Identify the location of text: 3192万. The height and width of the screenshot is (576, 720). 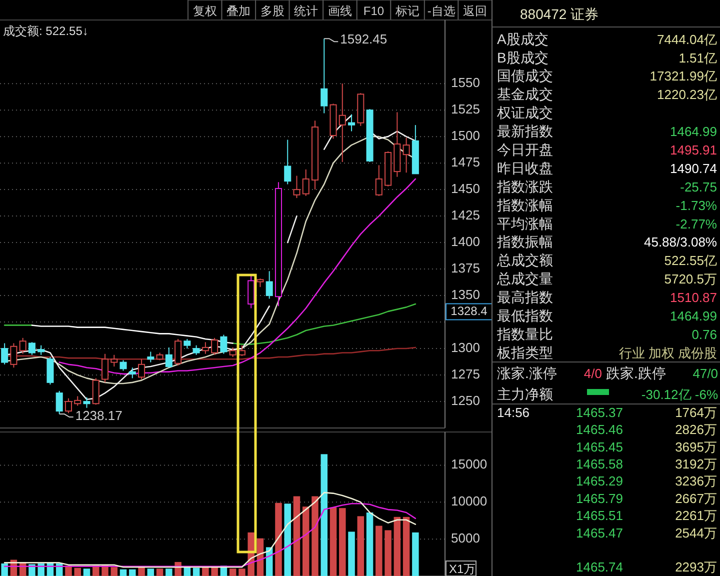
(696, 464).